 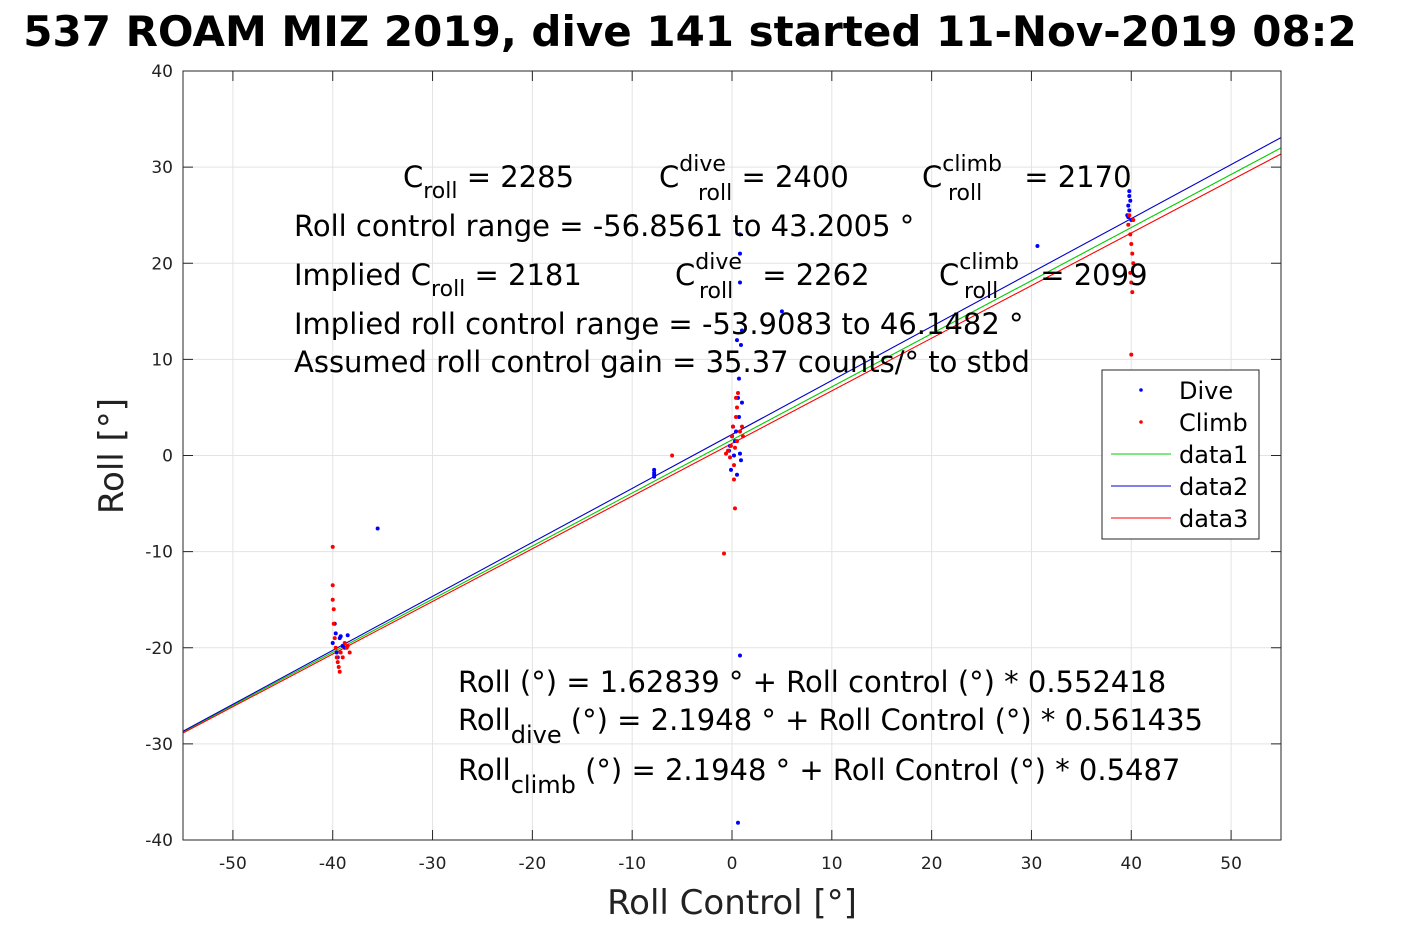 I want to click on legend: Dive Climb data1 data2 data3, so click(x=1180, y=454).